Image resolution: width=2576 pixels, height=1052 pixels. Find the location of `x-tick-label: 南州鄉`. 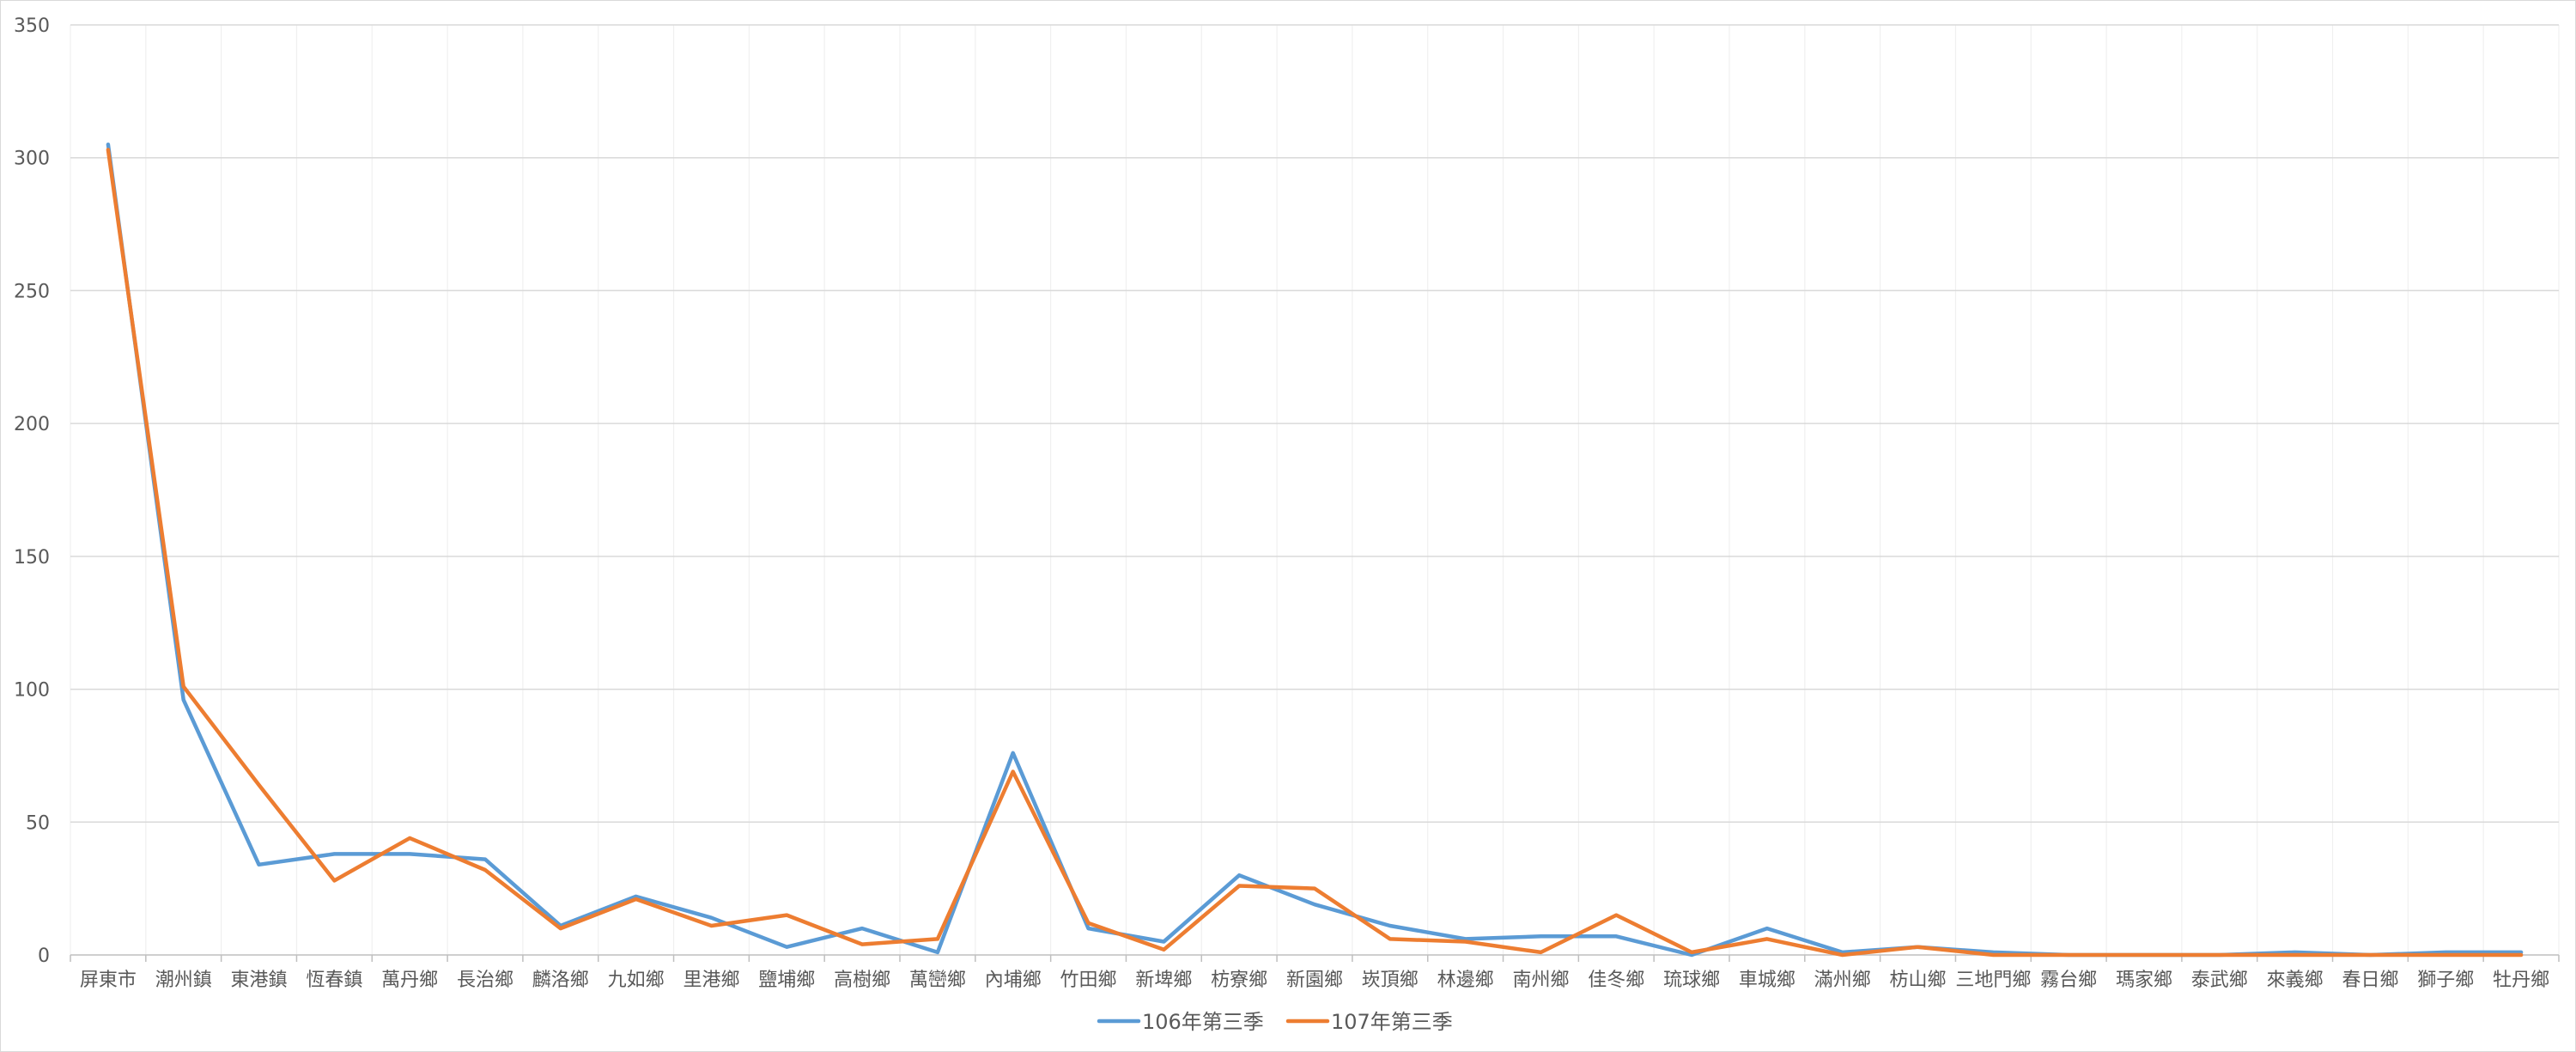

x-tick-label: 南州鄉 is located at coordinates (1540, 980).